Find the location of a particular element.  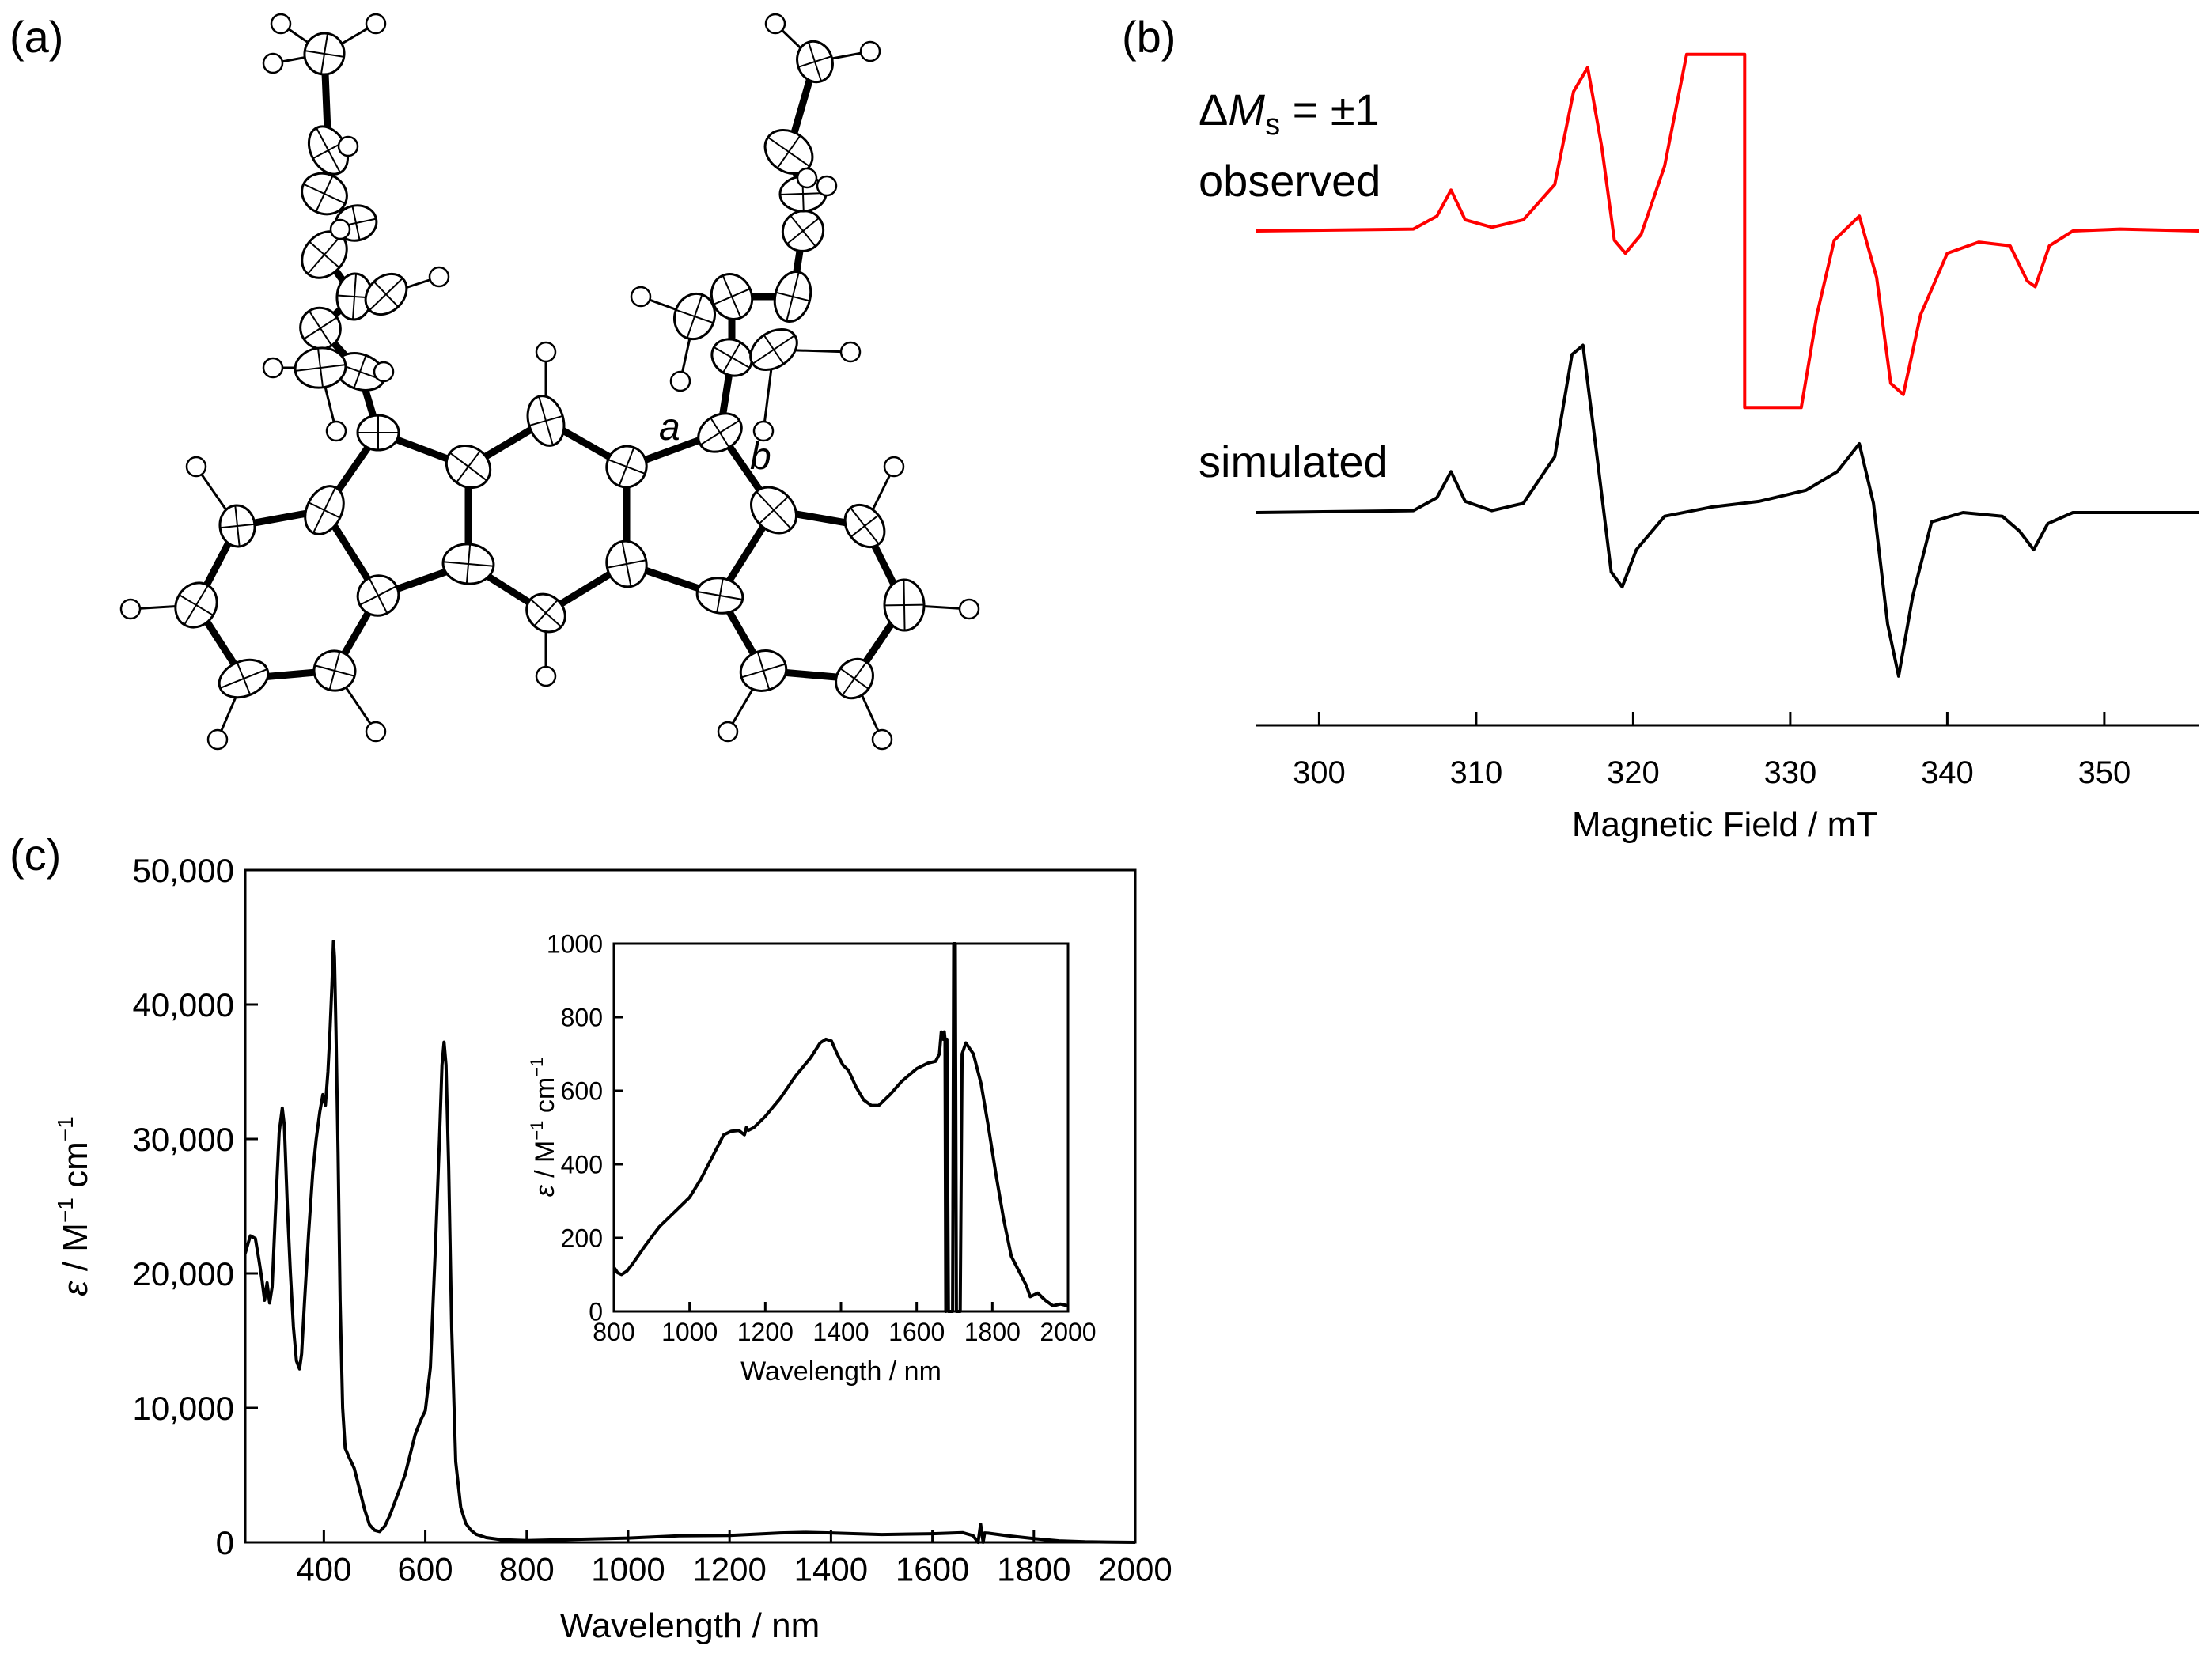

inset-y-axis-label: ε / M−1 cm−1 is located at coordinates (543, 1128).